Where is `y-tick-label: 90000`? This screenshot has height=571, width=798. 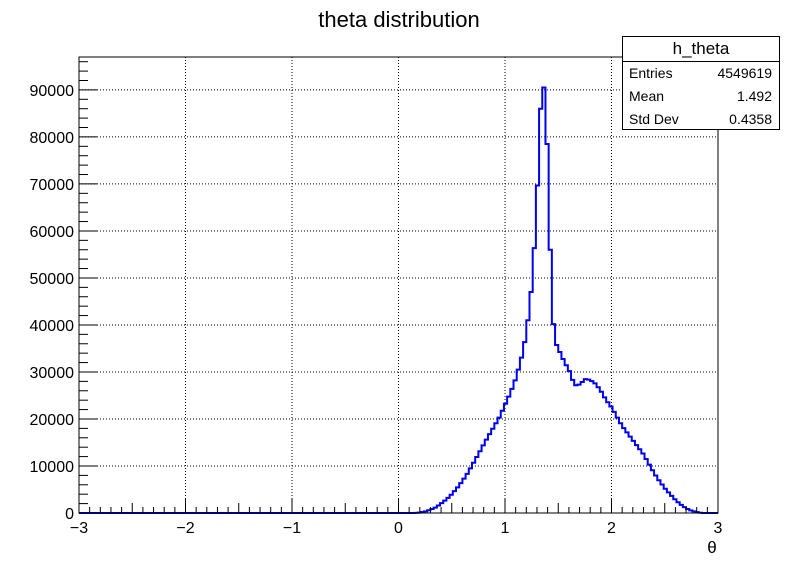 y-tick-label: 90000 is located at coordinates (52, 91).